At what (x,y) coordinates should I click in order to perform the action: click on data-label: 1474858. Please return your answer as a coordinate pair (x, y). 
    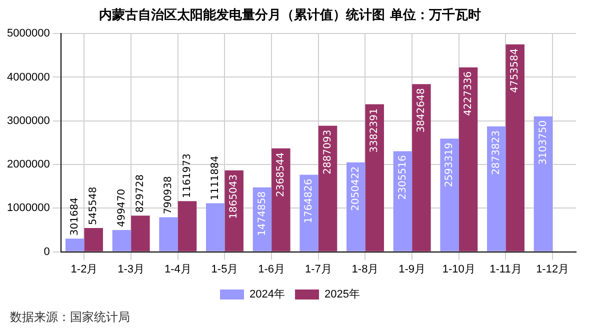
    Looking at the image, I should click on (262, 213).